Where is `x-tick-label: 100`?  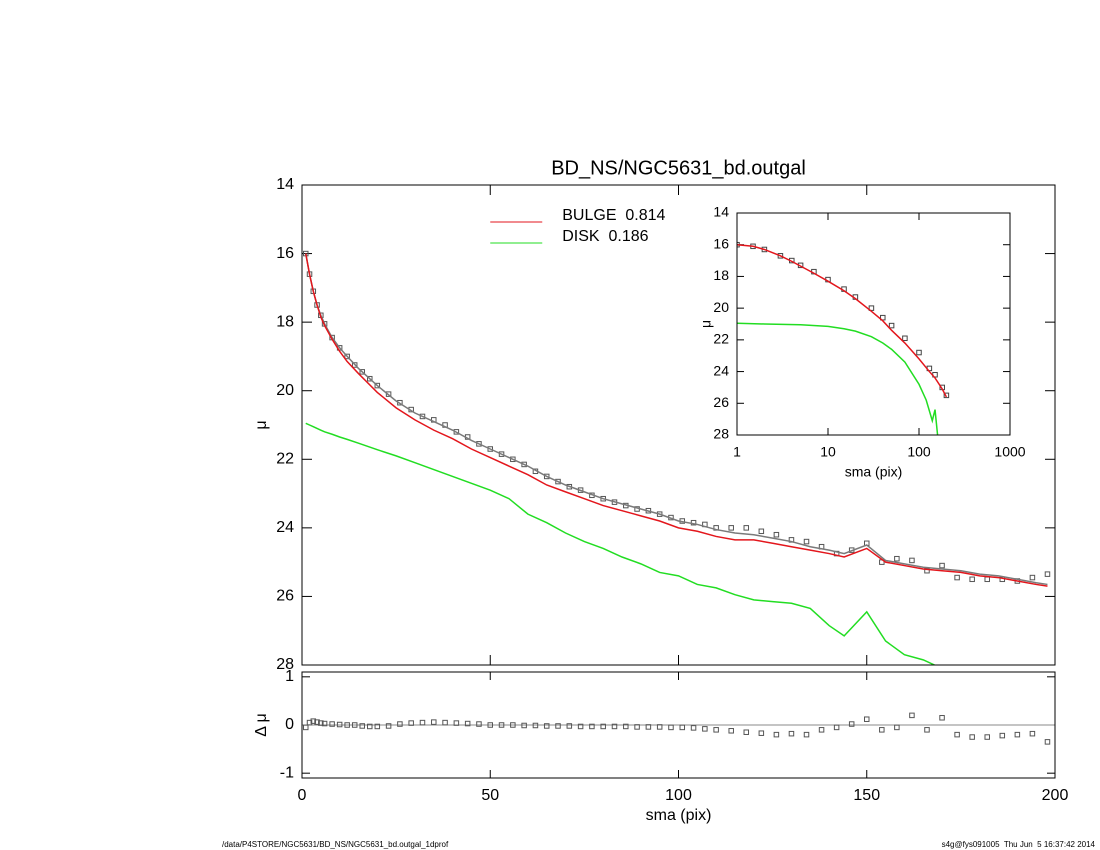 x-tick-label: 100 is located at coordinates (678, 795).